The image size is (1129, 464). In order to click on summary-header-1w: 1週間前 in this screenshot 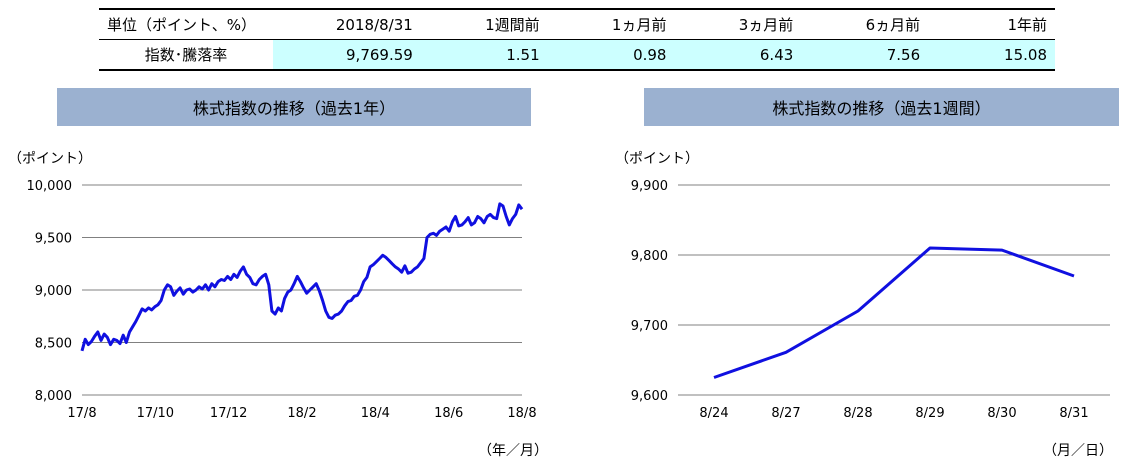, I will do `click(484, 24)`.